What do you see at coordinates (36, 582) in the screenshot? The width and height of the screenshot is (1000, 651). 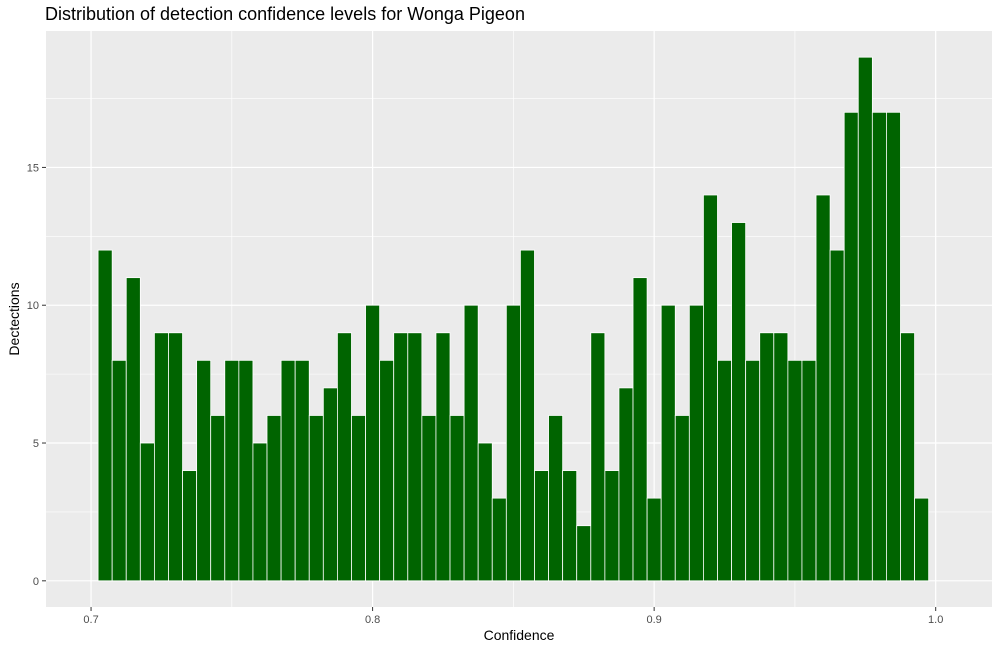 I see `y-tick-label: 0` at bounding box center [36, 582].